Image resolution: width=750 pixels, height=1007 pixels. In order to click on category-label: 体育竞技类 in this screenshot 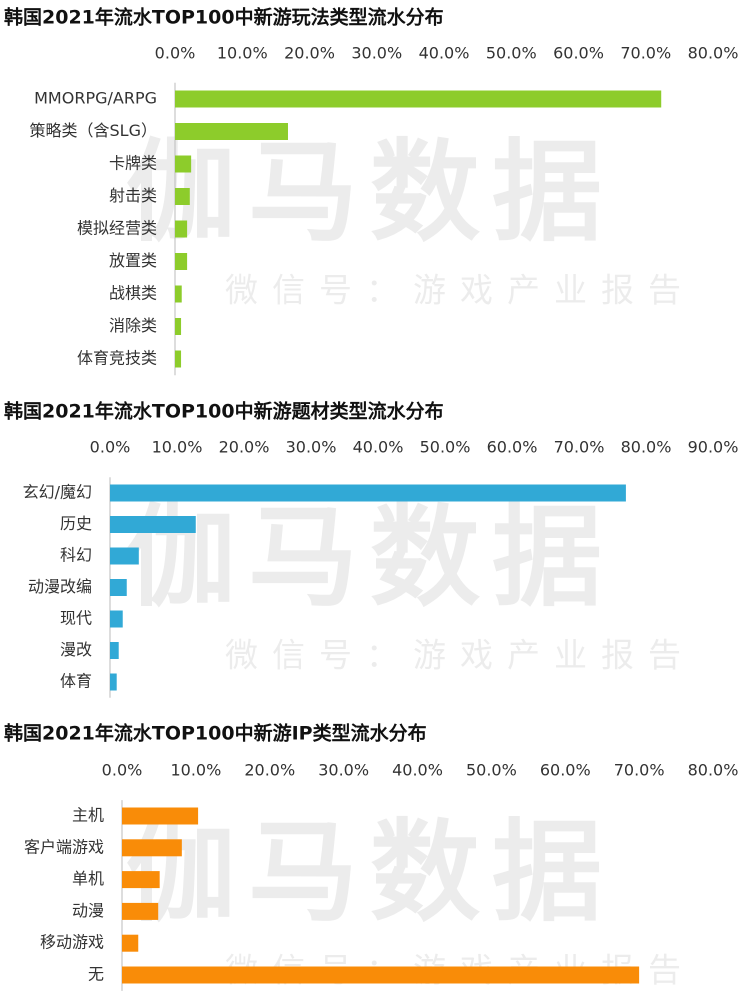, I will do `click(117, 358)`.